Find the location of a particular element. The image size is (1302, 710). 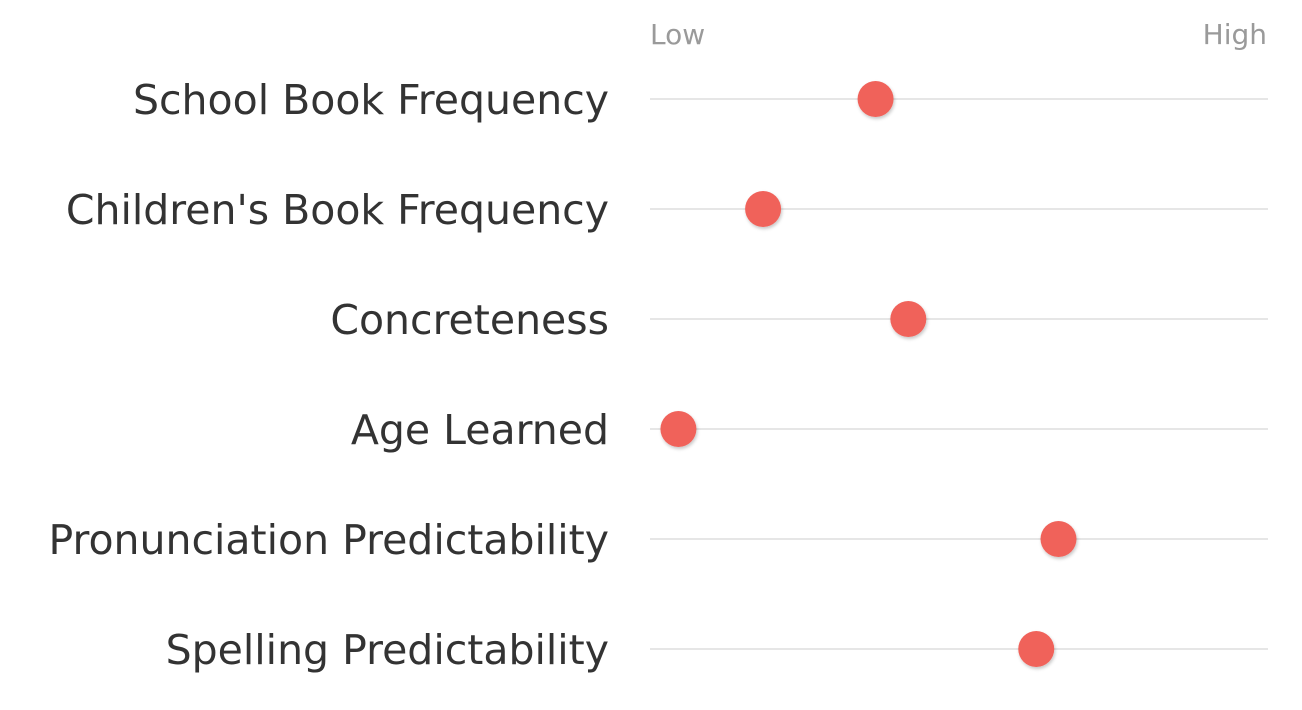

row-label: Age Learned is located at coordinates (480, 430).